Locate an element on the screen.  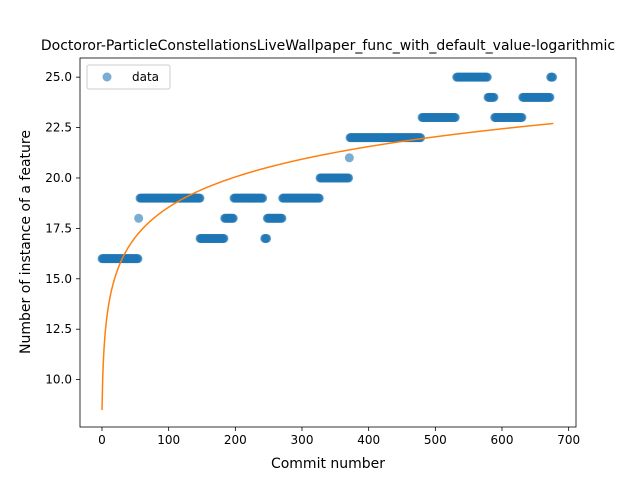
legend: data is located at coordinates (128, 77).